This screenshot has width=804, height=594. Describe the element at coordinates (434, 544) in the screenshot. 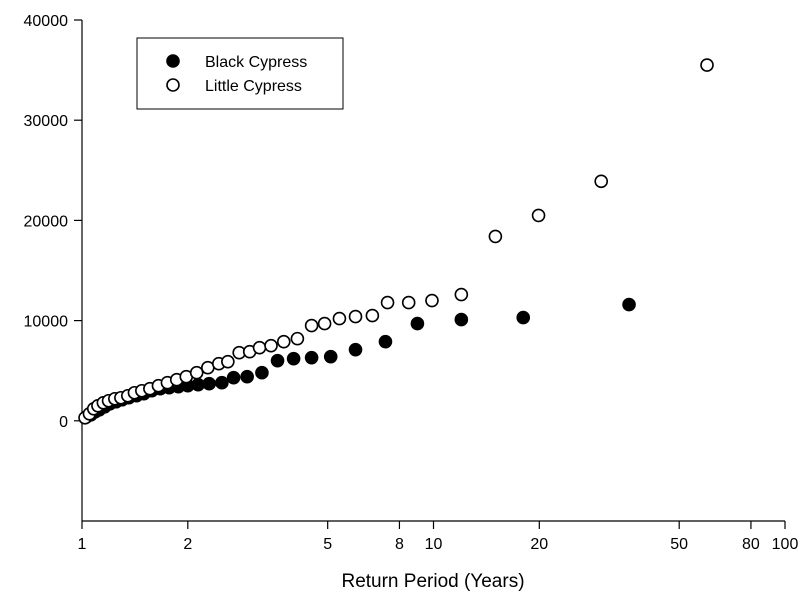

I see `x-tick-label: 10` at that location.